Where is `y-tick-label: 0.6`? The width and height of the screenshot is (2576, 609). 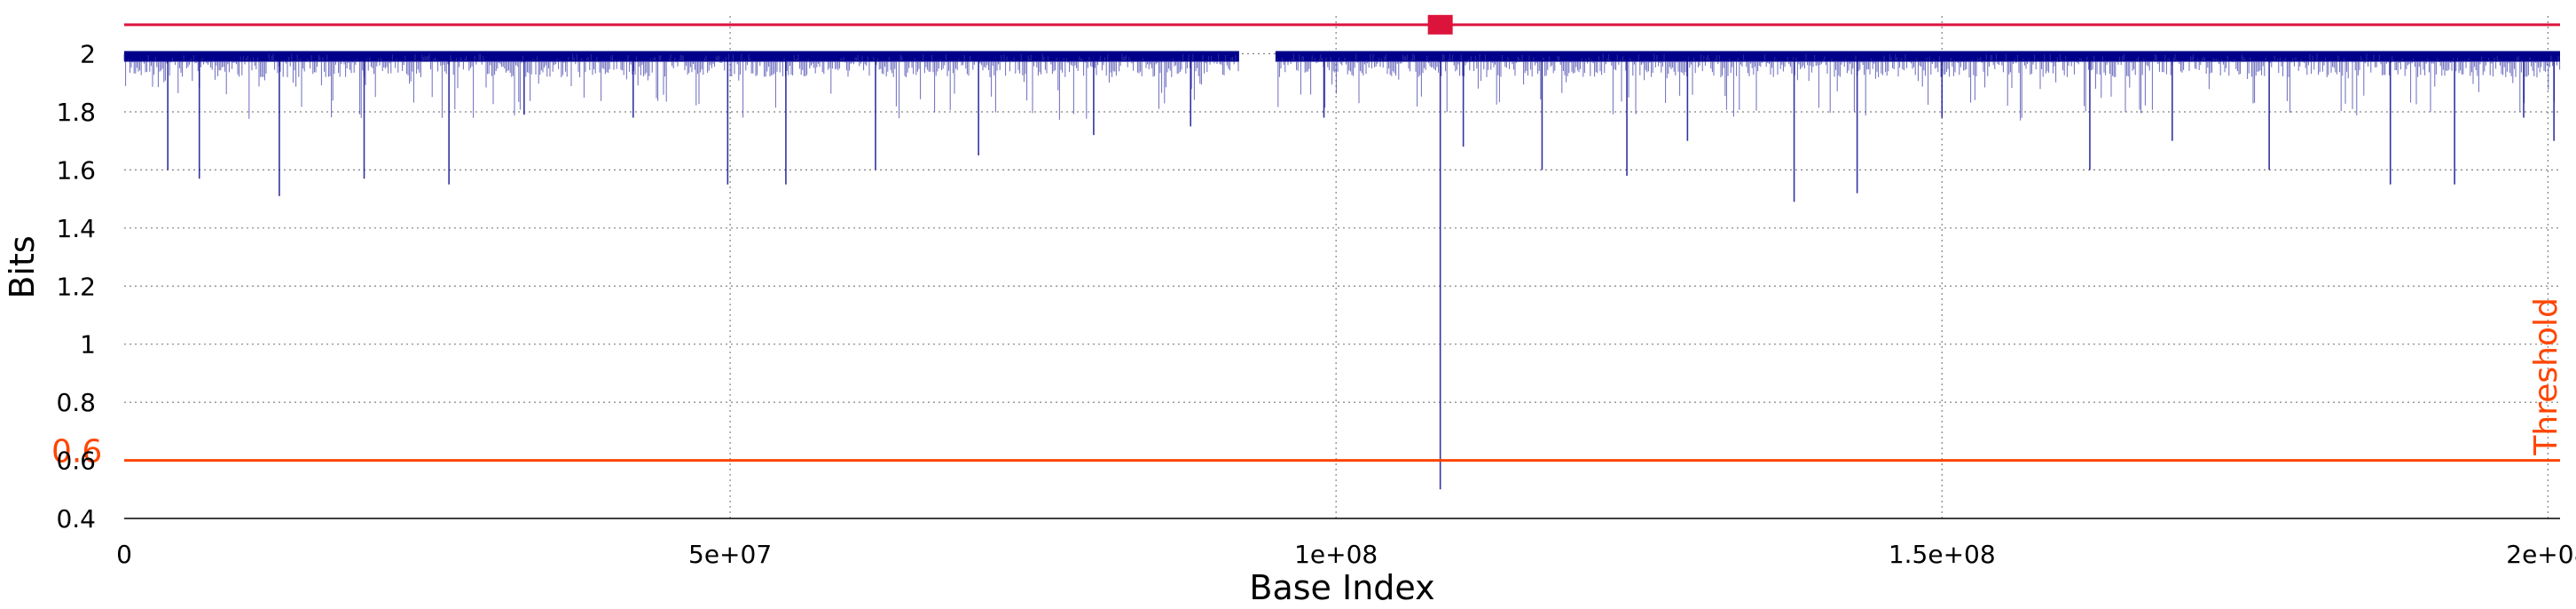 y-tick-label: 0.6 is located at coordinates (76, 461).